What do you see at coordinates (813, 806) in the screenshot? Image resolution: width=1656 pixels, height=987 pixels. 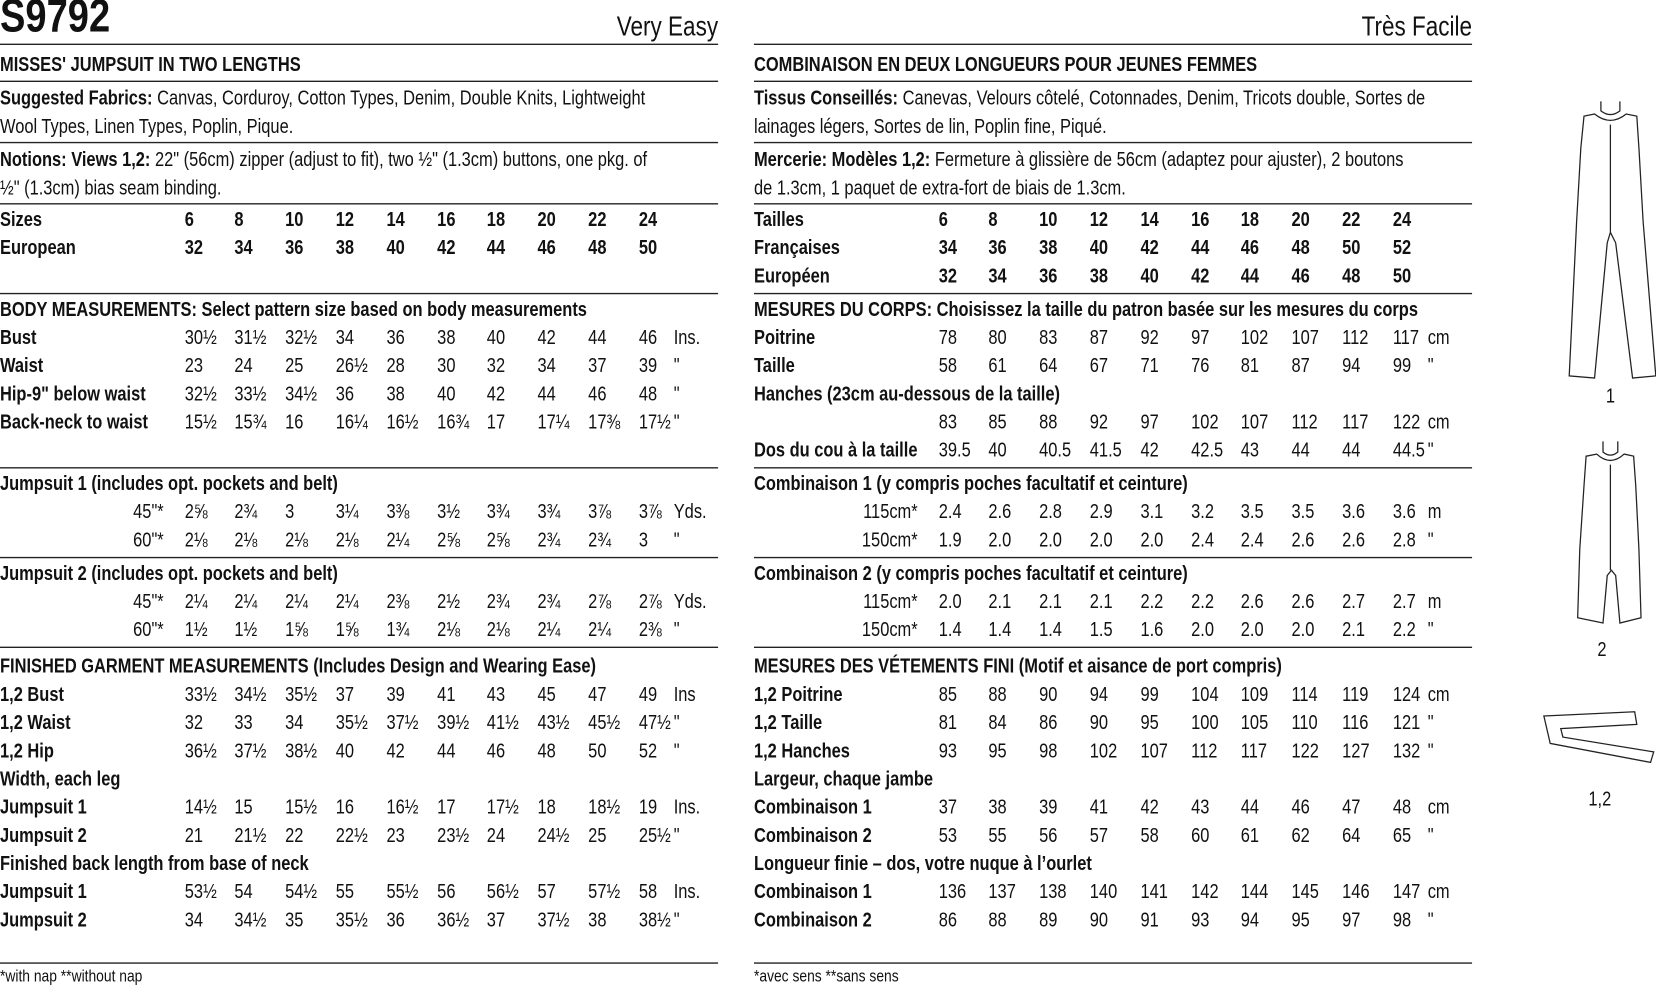 I see `row-label: Combinaison 1` at bounding box center [813, 806].